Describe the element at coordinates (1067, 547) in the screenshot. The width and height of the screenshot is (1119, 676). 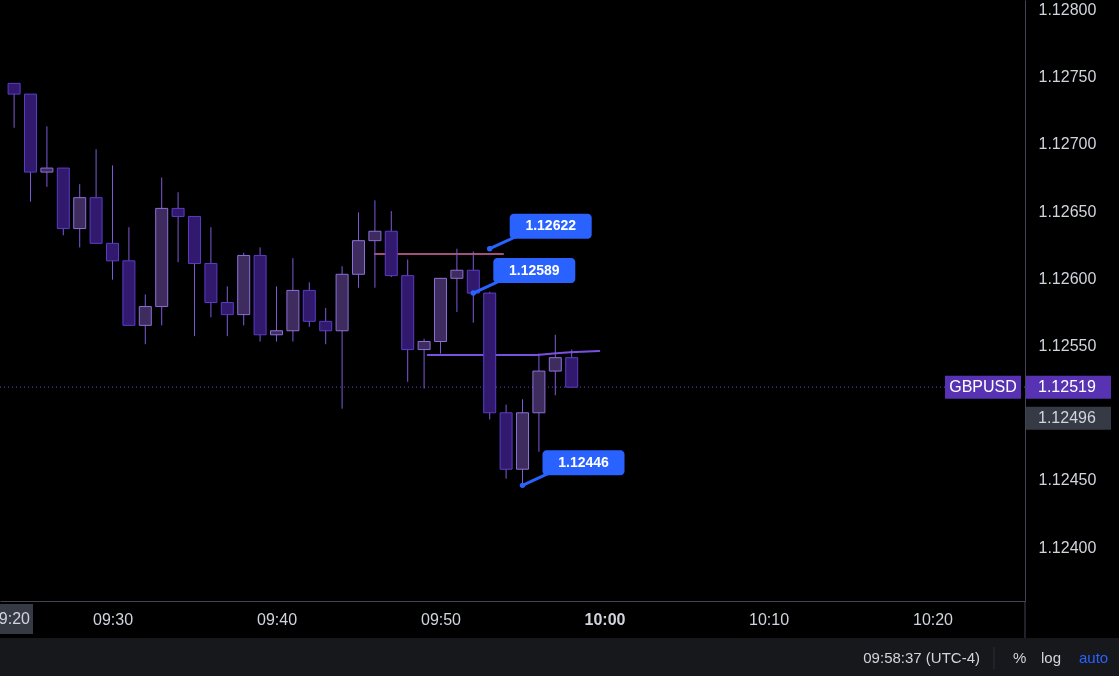
I see `y-tick-label: 1.12400` at that location.